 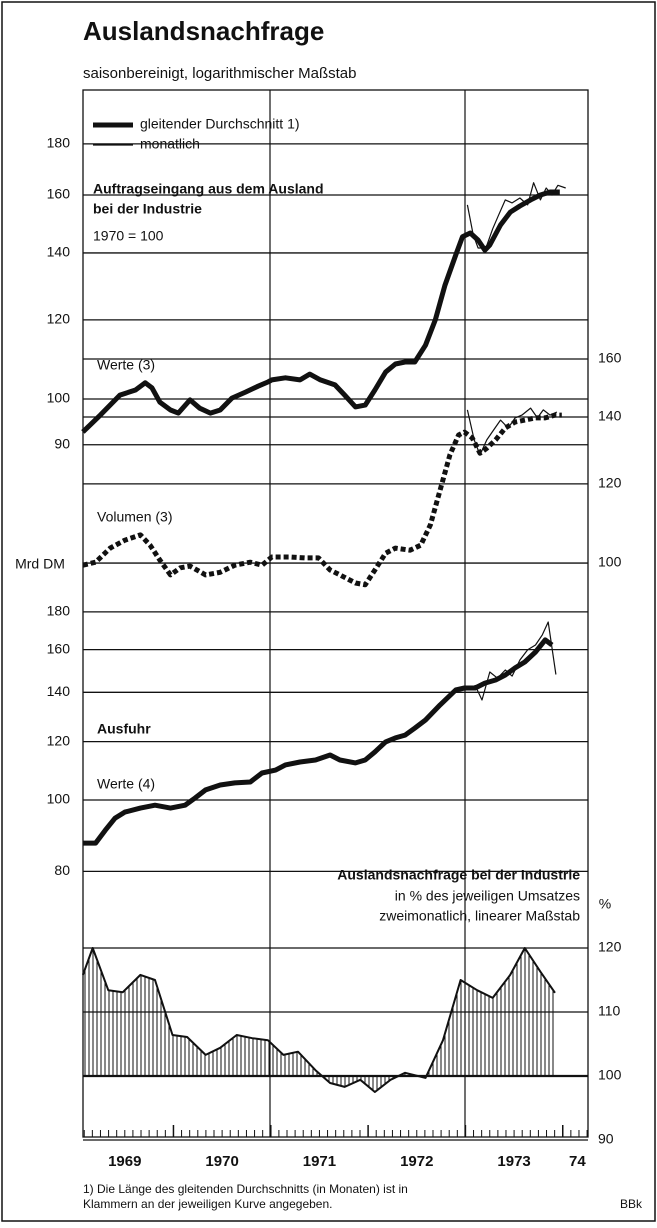 I want to click on y-tick-label: 80, so click(x=62, y=870).